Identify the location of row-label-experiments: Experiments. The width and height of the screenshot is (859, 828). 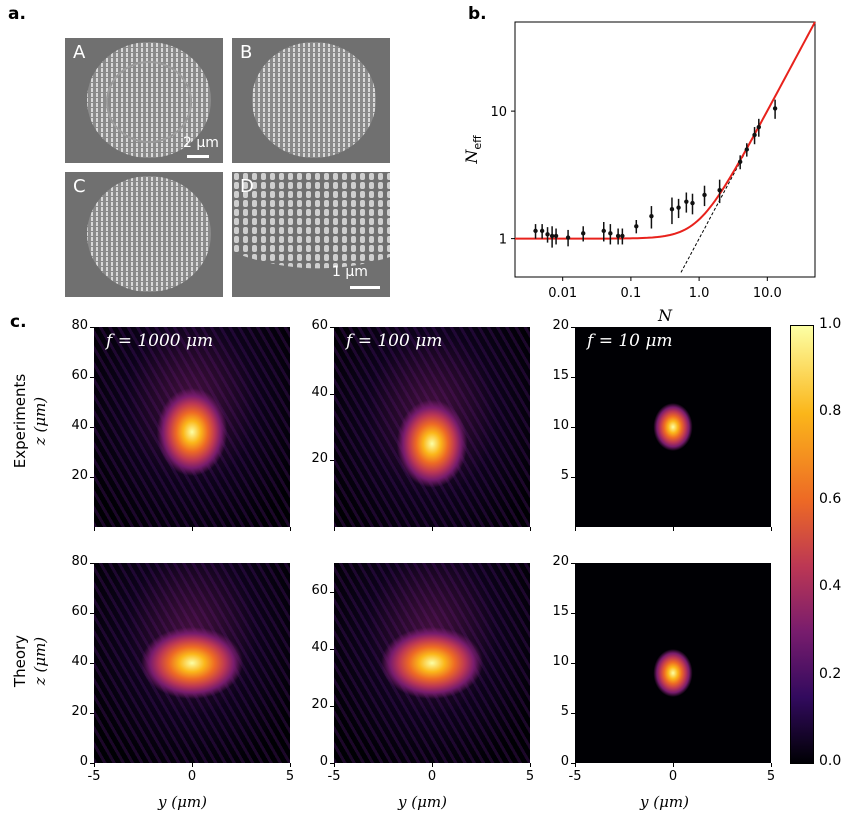
(20, 421).